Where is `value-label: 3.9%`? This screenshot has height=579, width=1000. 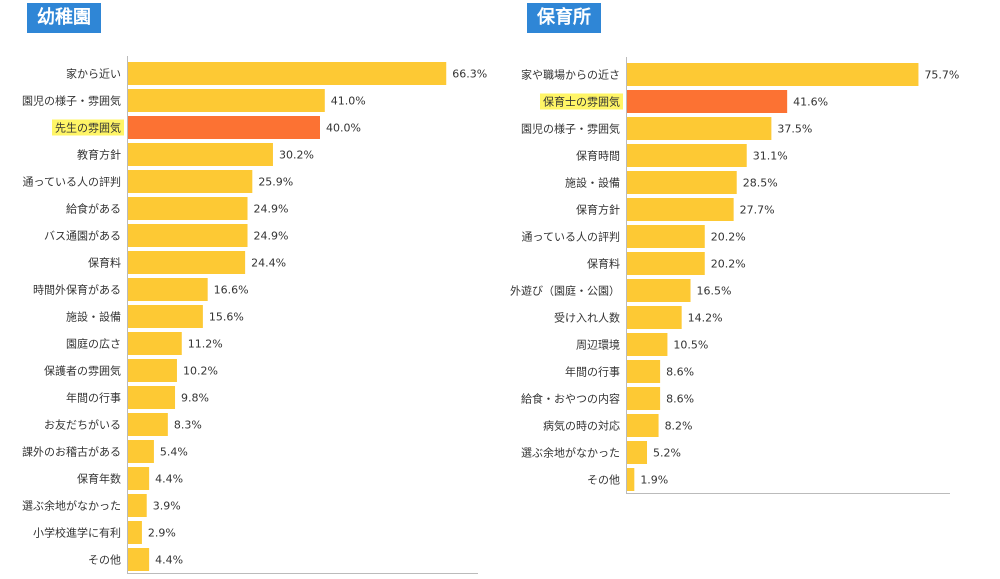 value-label: 3.9% is located at coordinates (167, 506).